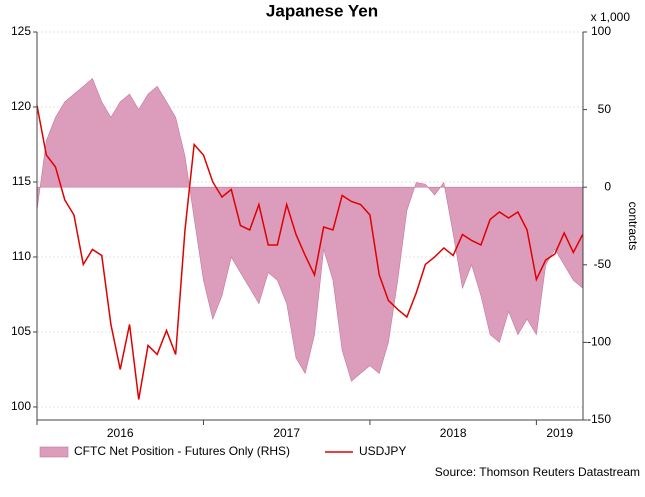  What do you see at coordinates (607, 186) in the screenshot?
I see `y2-tick-label: 0` at bounding box center [607, 186].